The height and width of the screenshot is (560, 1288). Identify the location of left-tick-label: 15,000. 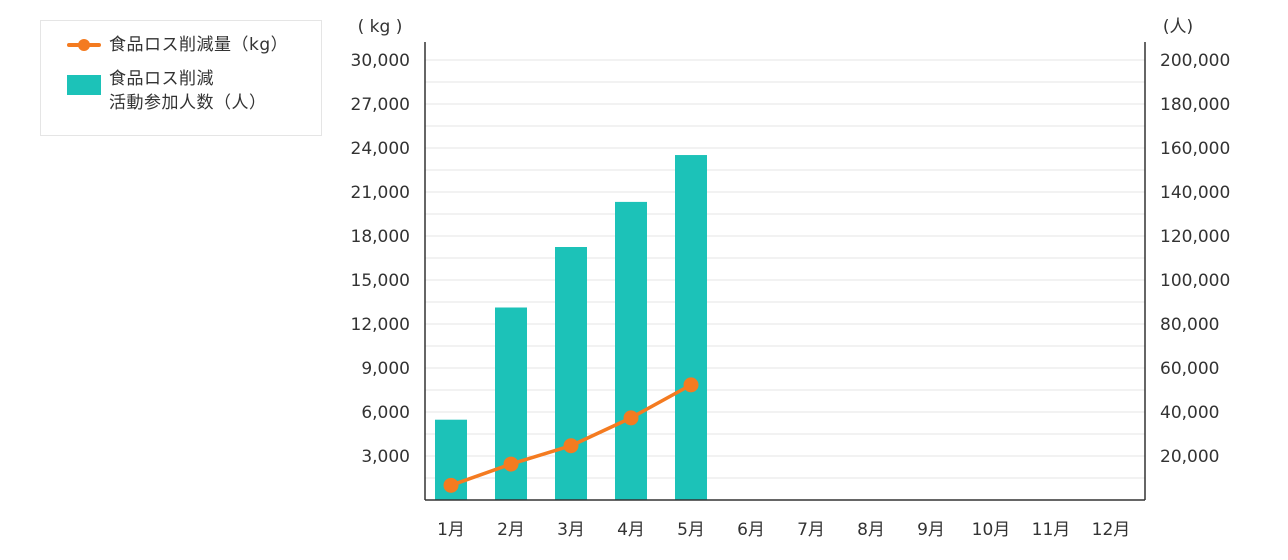
(380, 281).